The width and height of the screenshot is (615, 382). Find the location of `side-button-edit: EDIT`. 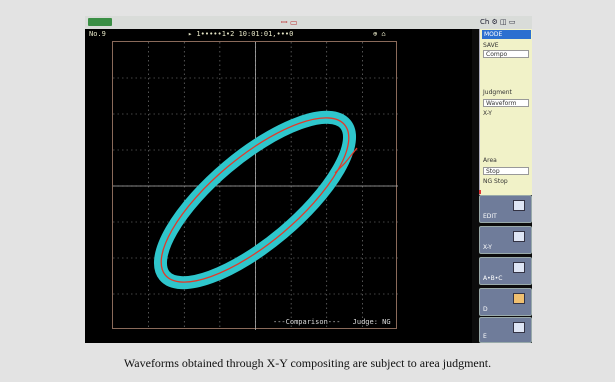

side-button-edit: EDIT is located at coordinates (505, 209).